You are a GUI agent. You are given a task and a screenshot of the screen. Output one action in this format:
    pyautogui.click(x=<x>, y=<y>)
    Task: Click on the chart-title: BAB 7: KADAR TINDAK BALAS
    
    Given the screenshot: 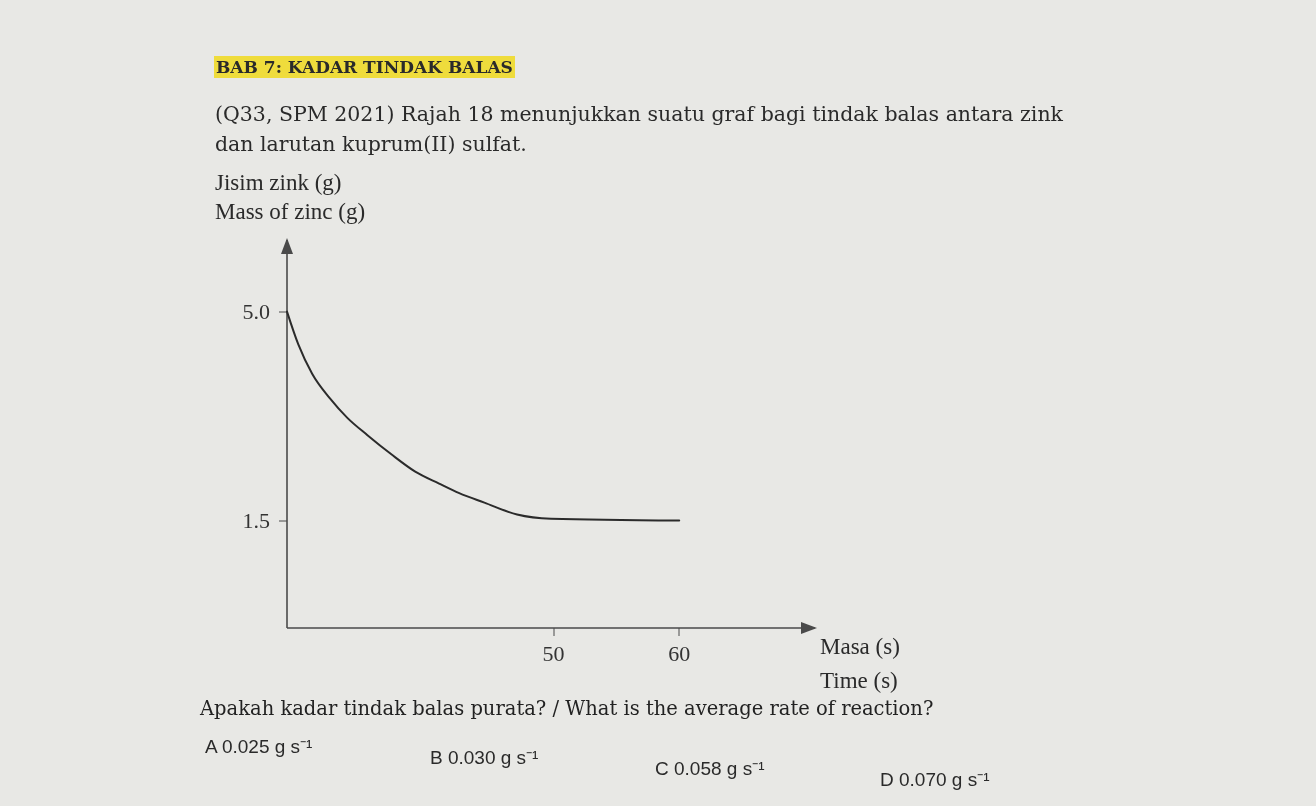 What is the action you would take?
    pyautogui.click(x=364, y=67)
    